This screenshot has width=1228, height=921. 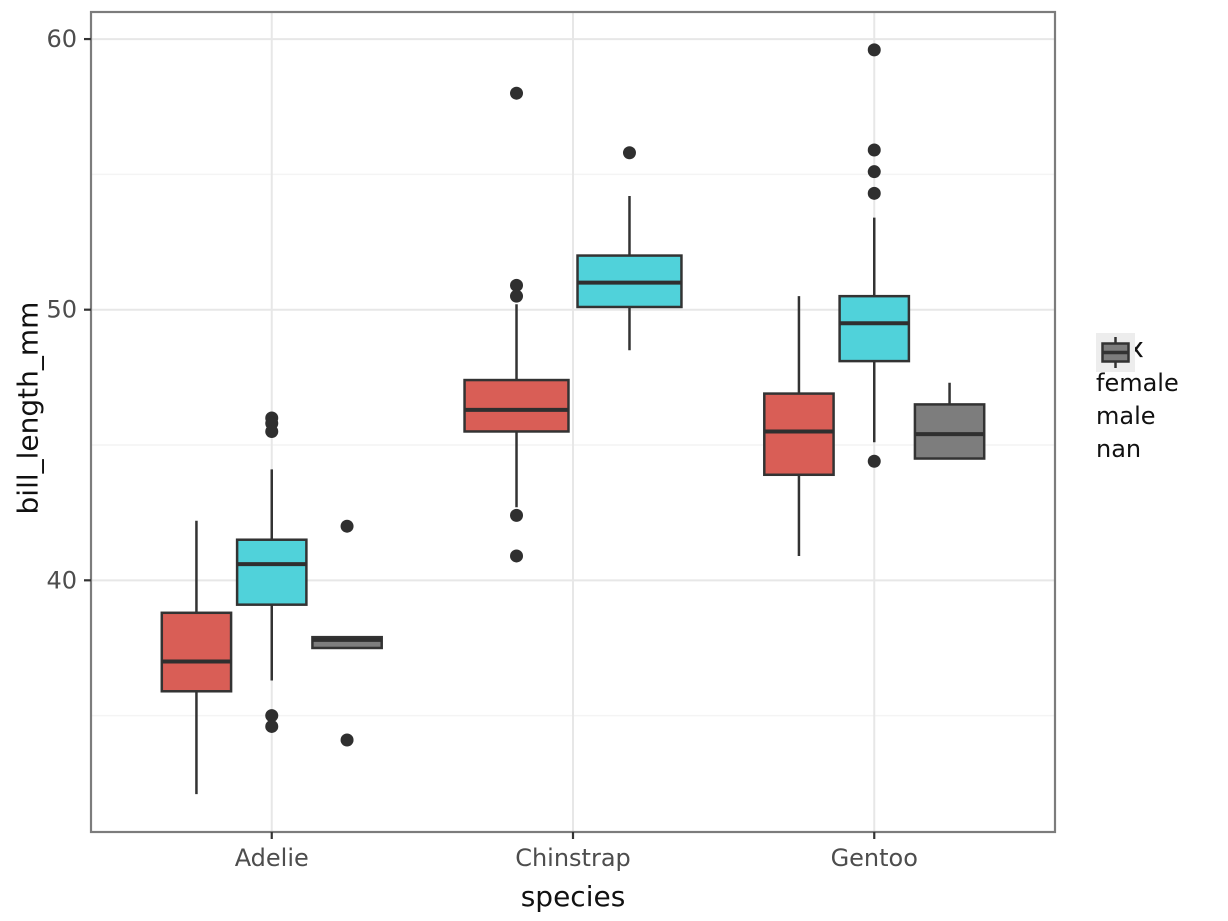 I want to click on box-Adelie-female, so click(x=196, y=652).